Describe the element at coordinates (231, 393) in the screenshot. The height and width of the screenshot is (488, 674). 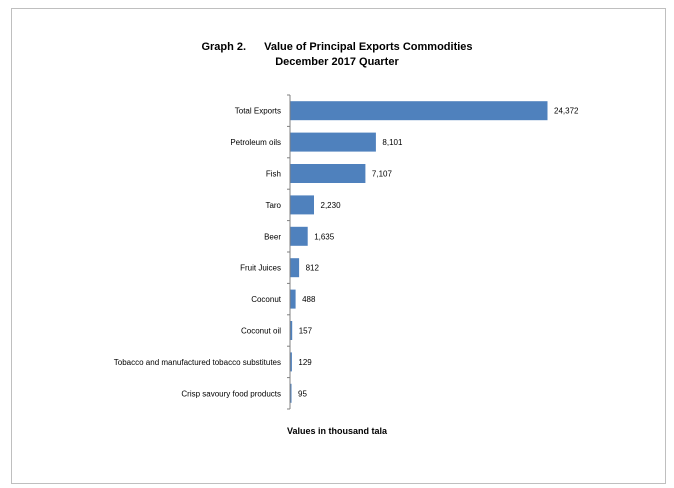
I see `category-label: Crisp savoury food products` at that location.